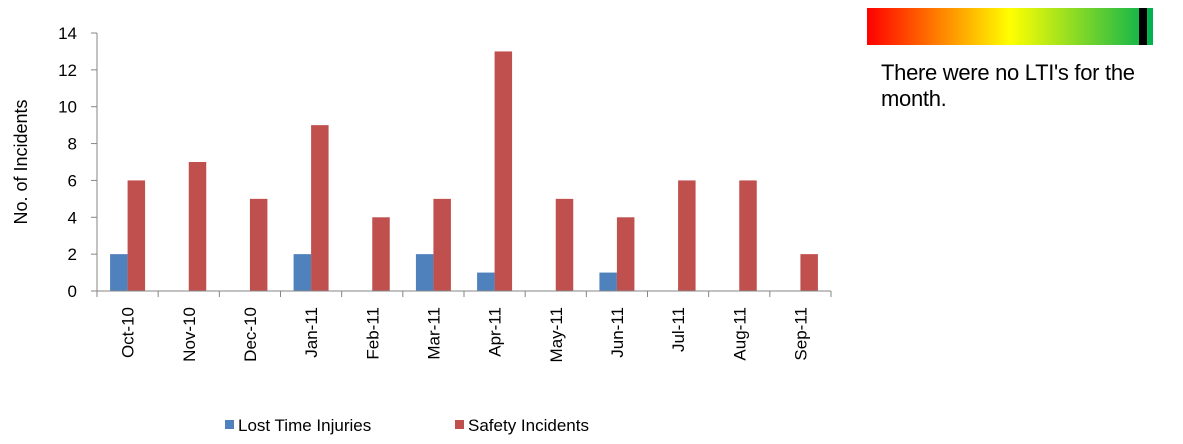  What do you see at coordinates (72, 180) in the screenshot?
I see `y-tick-label: 6` at bounding box center [72, 180].